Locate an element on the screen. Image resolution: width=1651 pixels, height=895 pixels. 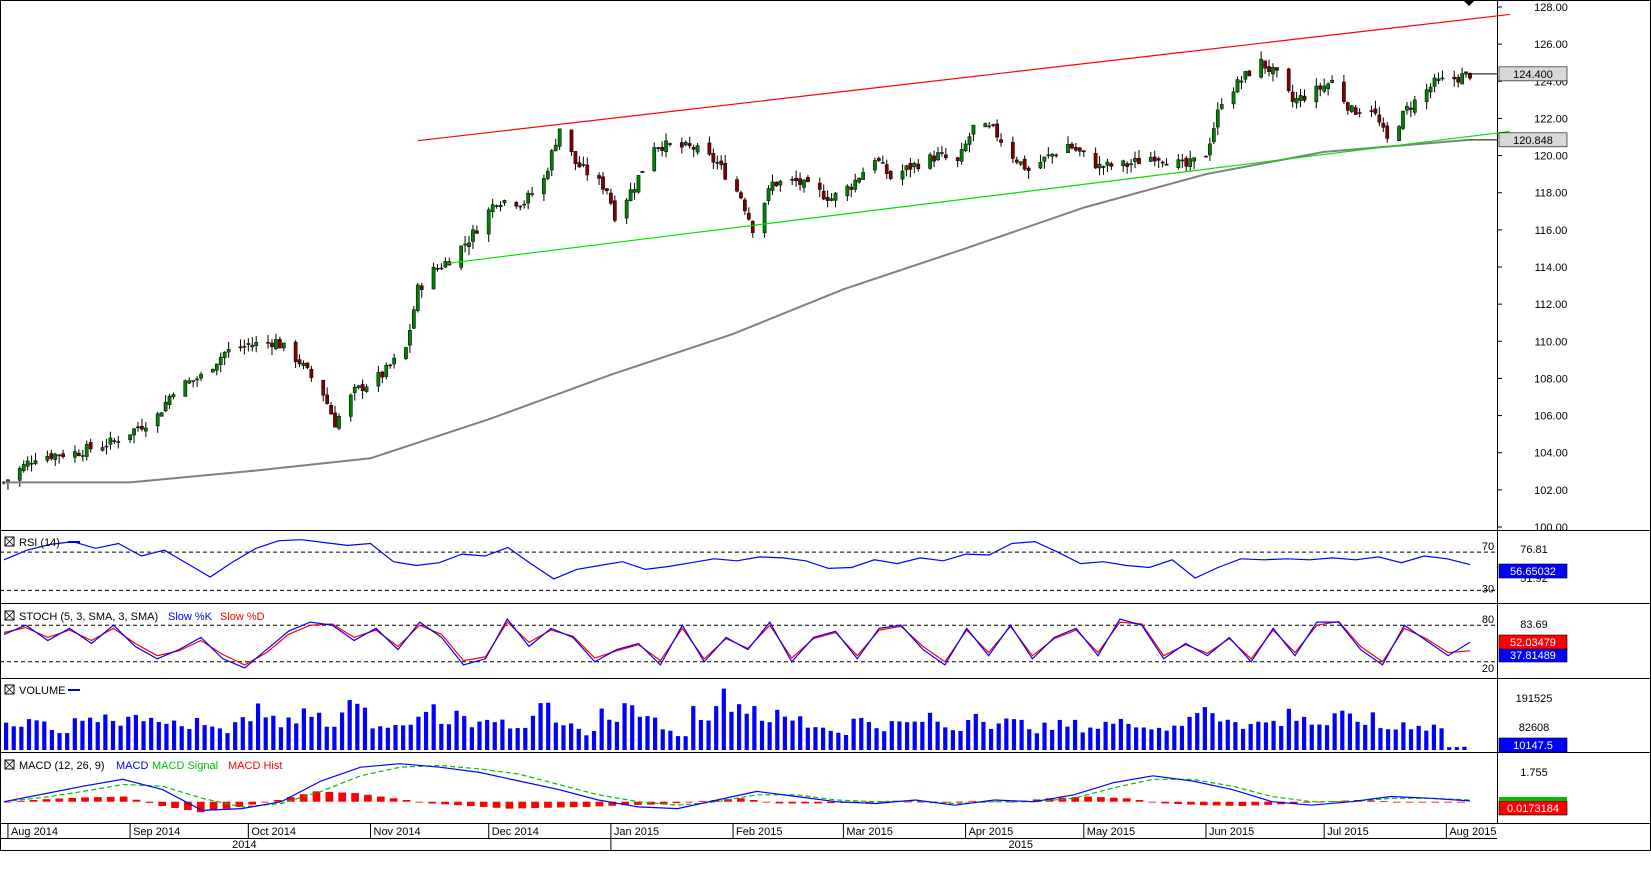
rsi-line is located at coordinates (737, 559).